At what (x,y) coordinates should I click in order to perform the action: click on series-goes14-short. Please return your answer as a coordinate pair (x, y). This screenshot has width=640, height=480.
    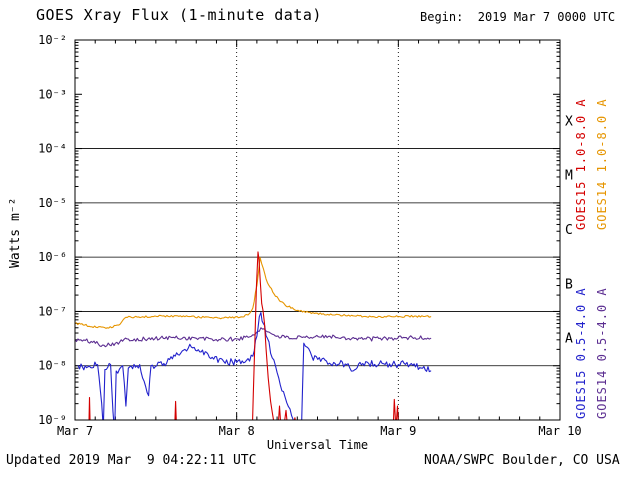
    Looking at the image, I should click on (253, 337).